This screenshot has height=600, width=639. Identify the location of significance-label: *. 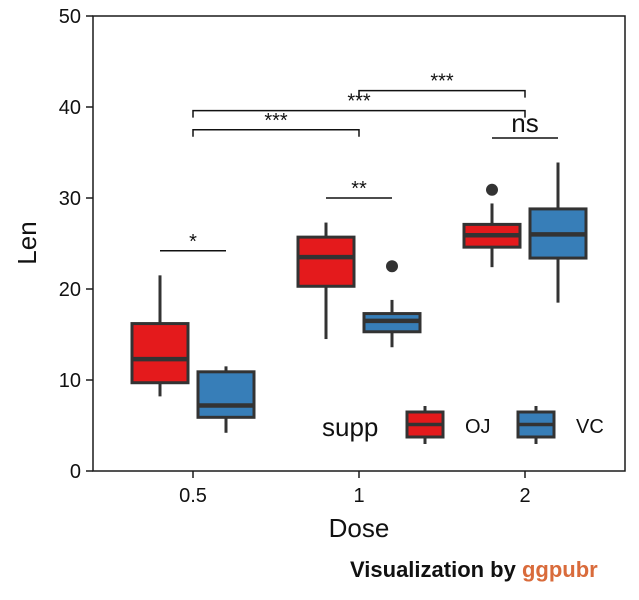
(193, 242).